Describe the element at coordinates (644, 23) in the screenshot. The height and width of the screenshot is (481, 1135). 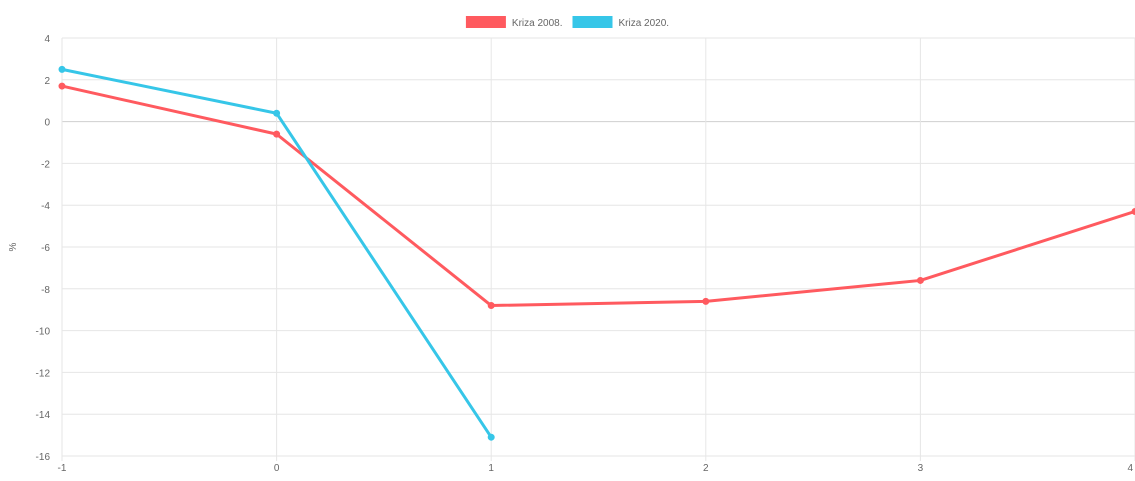
I see `legend-label: Kriza 2020.` at that location.